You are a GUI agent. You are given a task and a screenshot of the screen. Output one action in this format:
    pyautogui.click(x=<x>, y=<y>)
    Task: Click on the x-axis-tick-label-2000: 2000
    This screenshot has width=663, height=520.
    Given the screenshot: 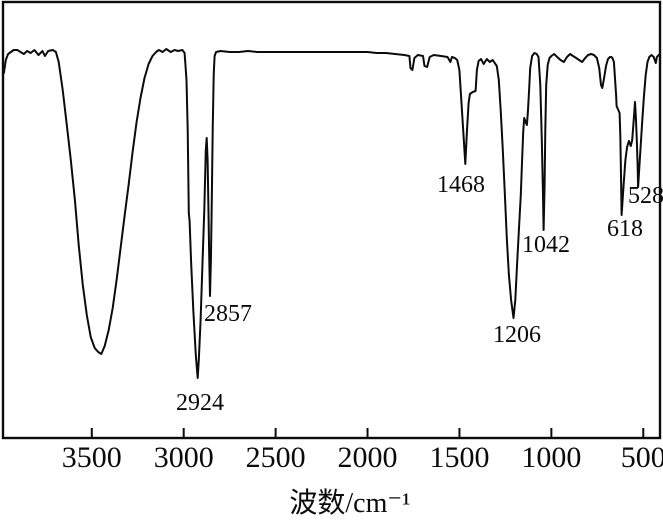 What is the action you would take?
    pyautogui.click(x=368, y=457)
    